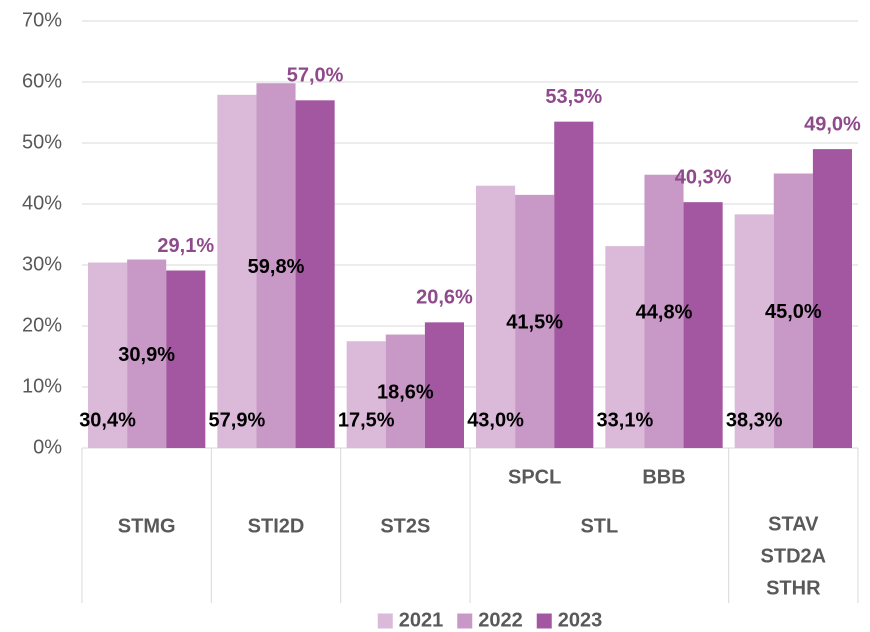 Image resolution: width=870 pixels, height=632 pixels. I want to click on legend-label: 2023, so click(580, 620).